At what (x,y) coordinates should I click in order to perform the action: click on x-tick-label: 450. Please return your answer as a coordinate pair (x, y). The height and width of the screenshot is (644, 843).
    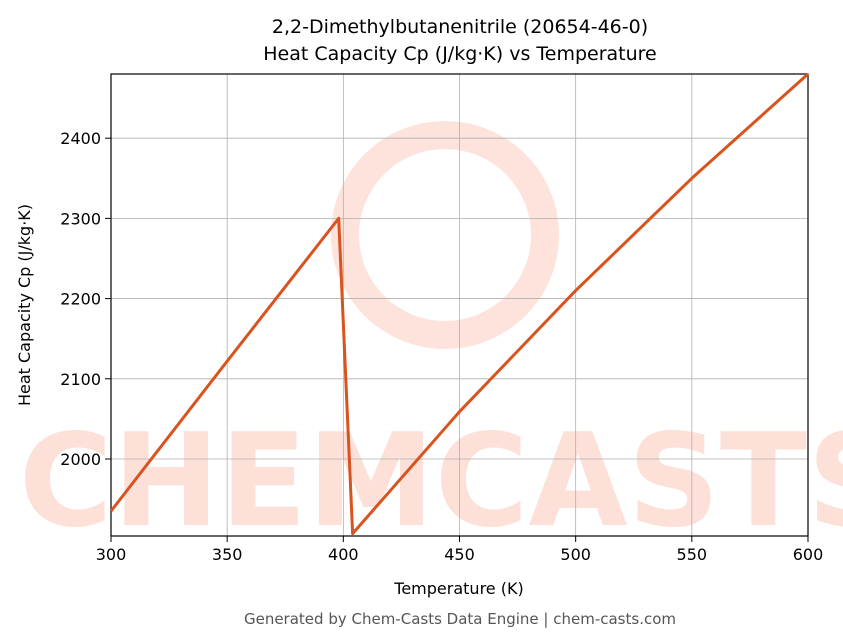
    Looking at the image, I should click on (459, 554).